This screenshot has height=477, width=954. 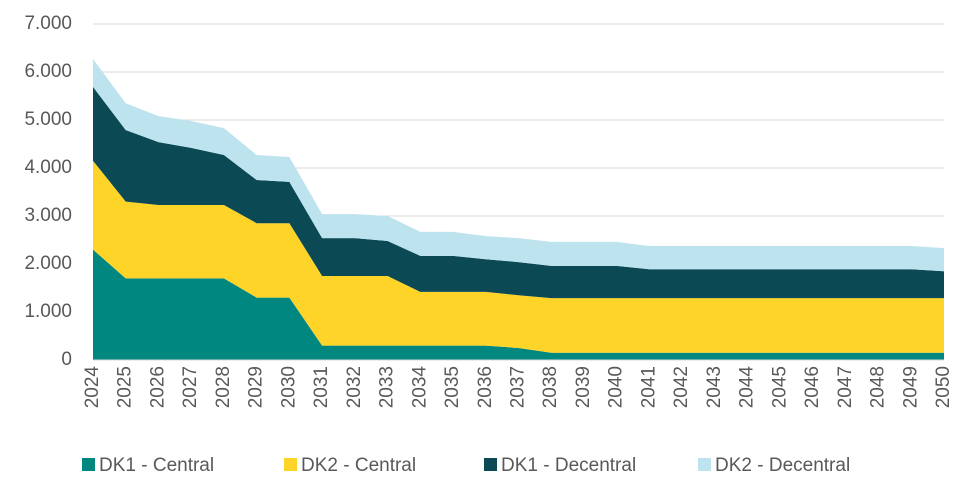 I want to click on y-tick-label: 4.000, so click(x=48, y=167).